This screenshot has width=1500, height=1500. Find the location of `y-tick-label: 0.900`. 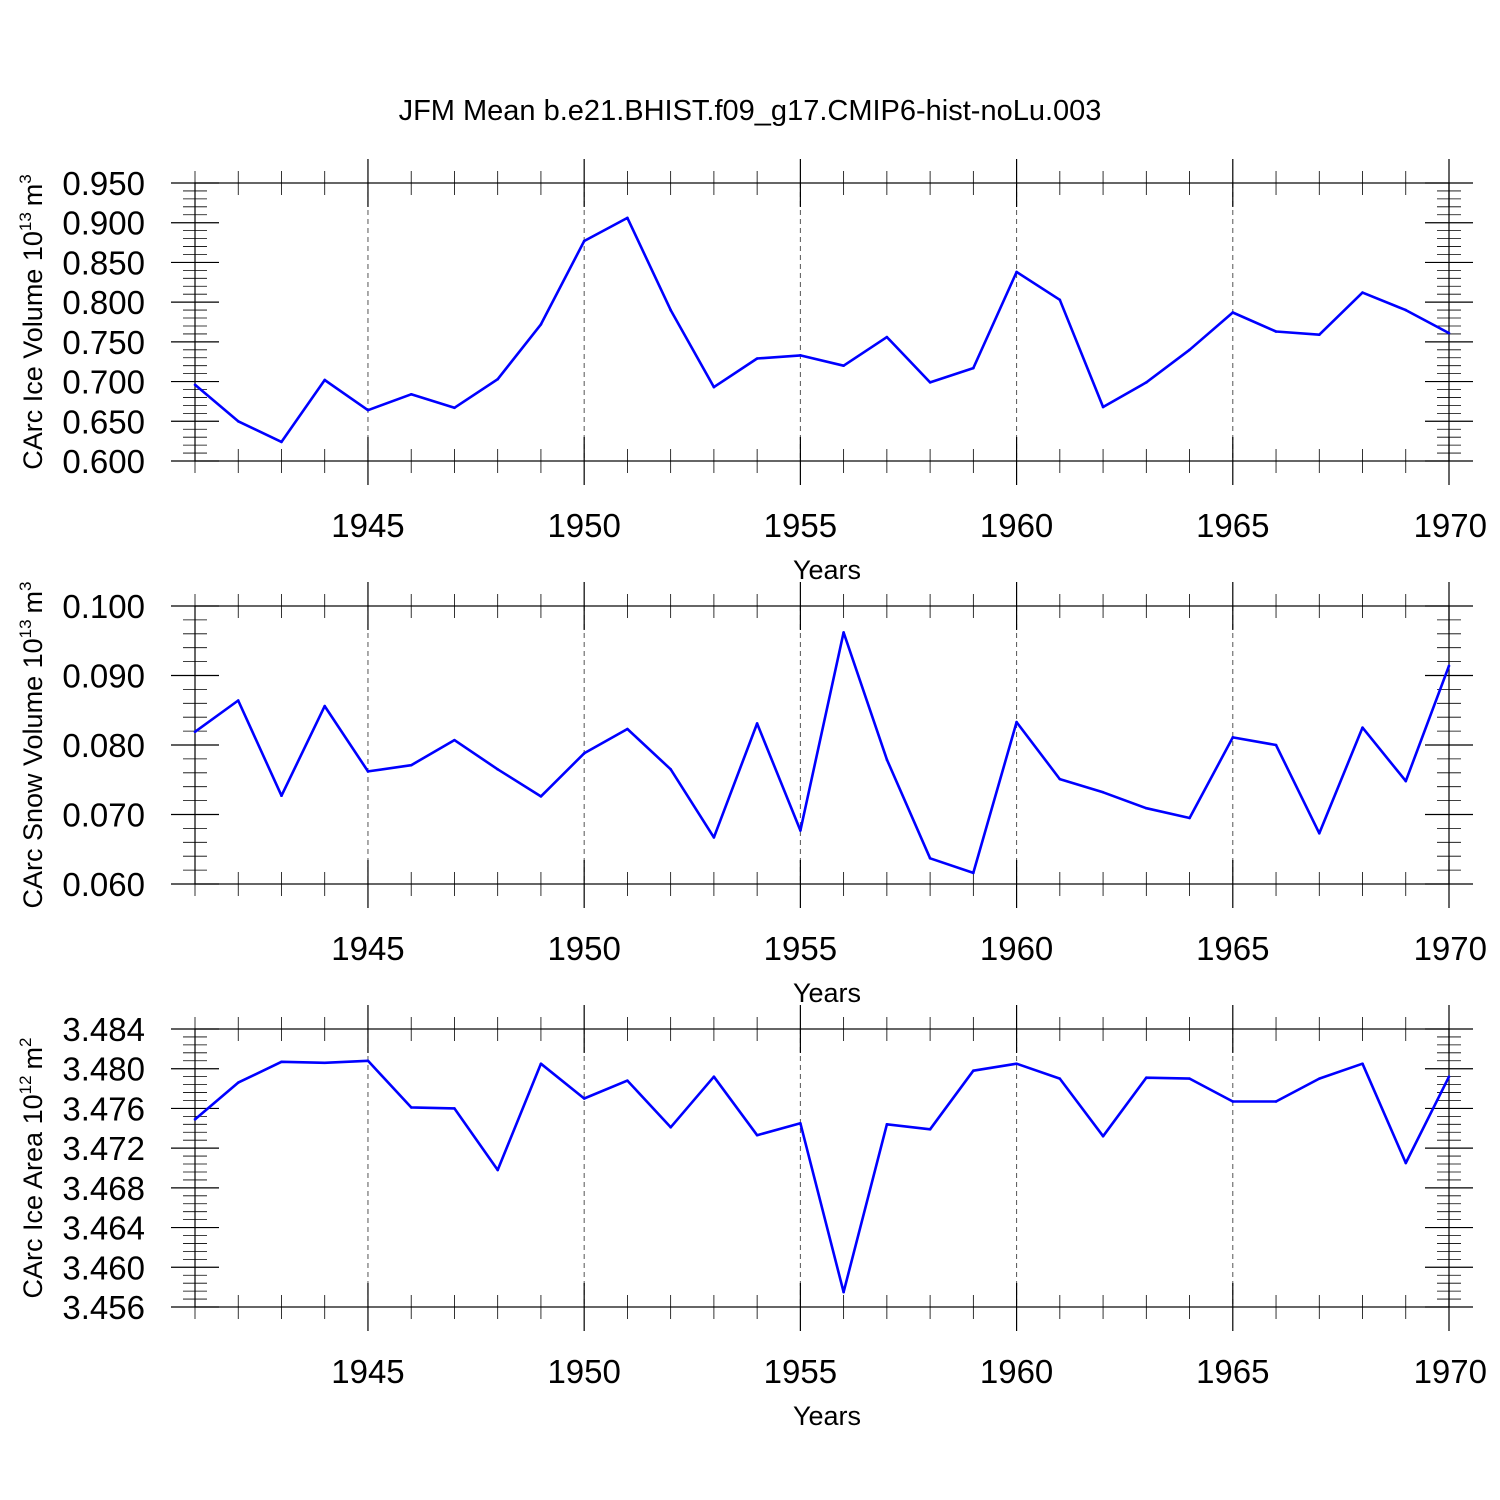

y-tick-label: 0.900 is located at coordinates (103, 223).